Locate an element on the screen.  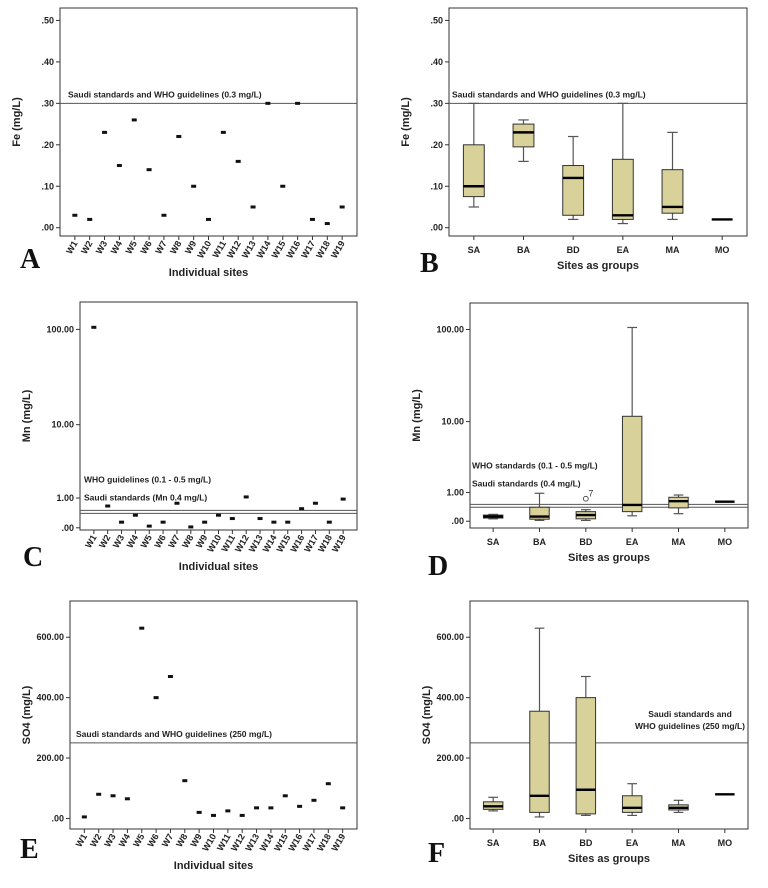
x-axis-title: Individual sites is located at coordinates (218, 567).